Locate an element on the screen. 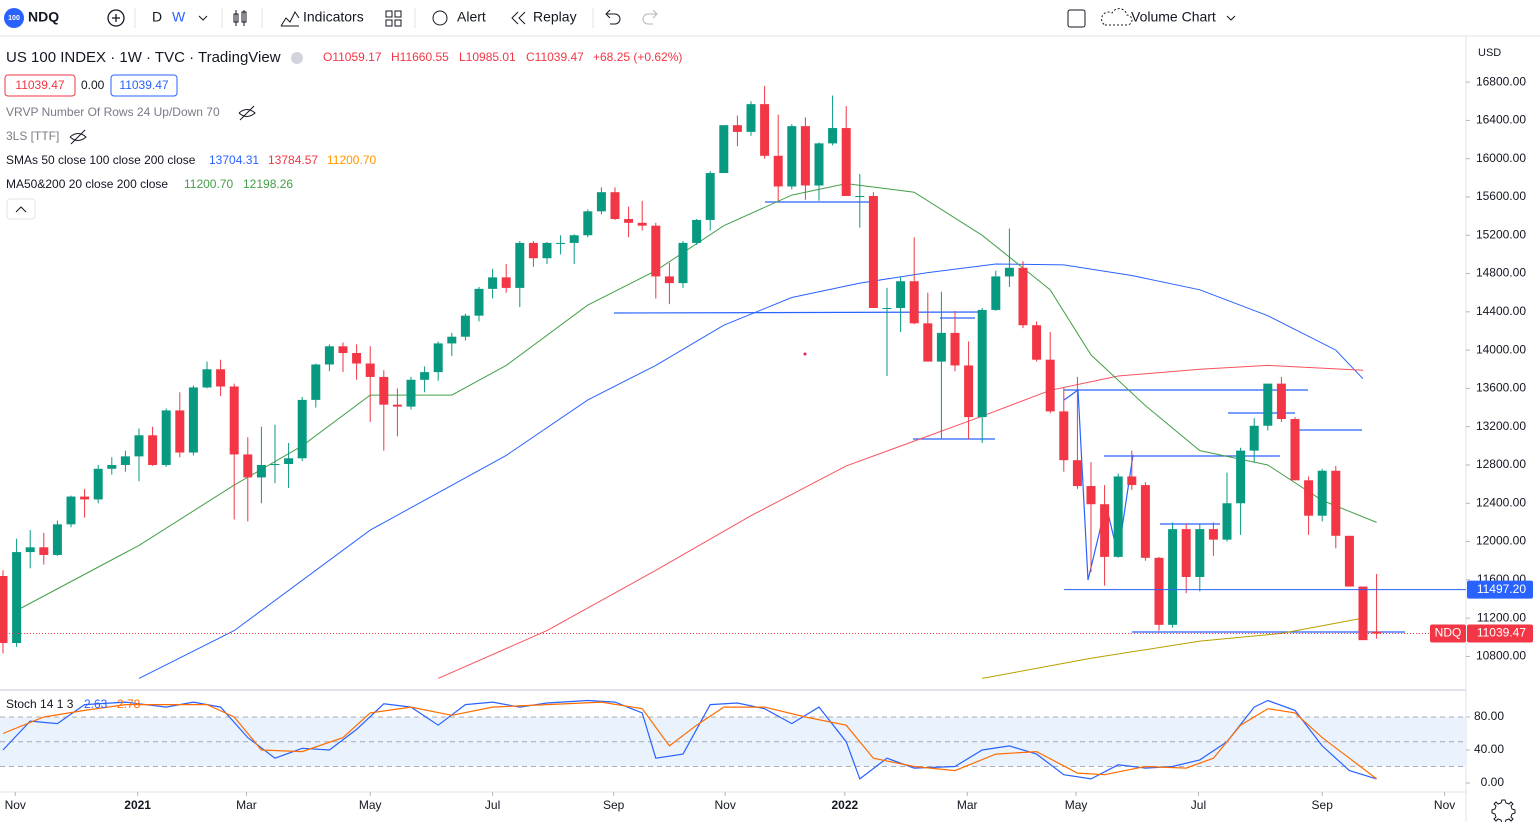 The image size is (1540, 822). y-tick-label: 12800.00 is located at coordinates (1501, 464).